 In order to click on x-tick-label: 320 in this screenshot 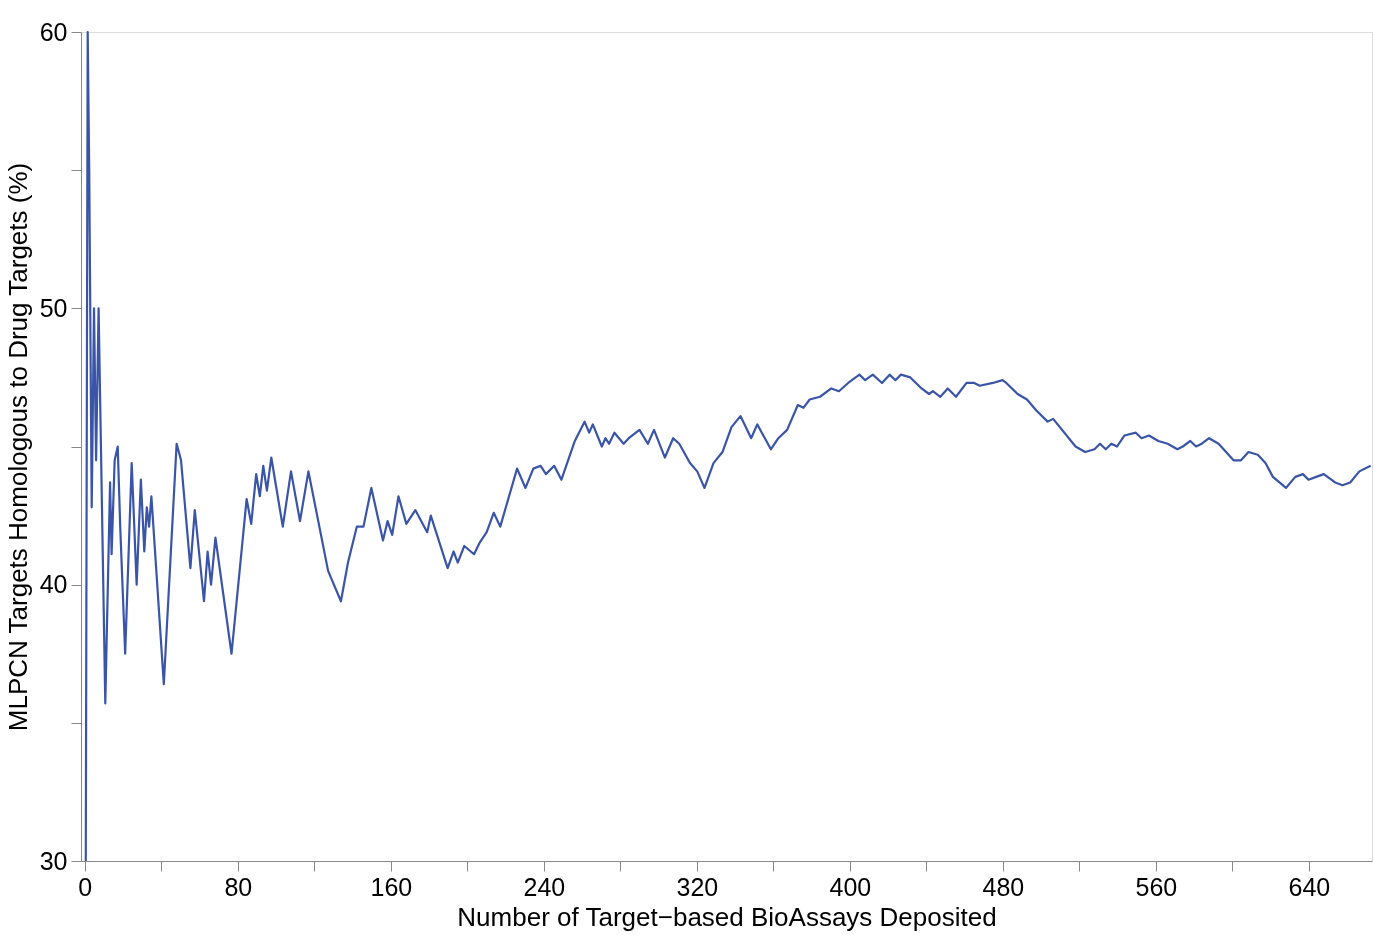, I will do `click(697, 886)`.